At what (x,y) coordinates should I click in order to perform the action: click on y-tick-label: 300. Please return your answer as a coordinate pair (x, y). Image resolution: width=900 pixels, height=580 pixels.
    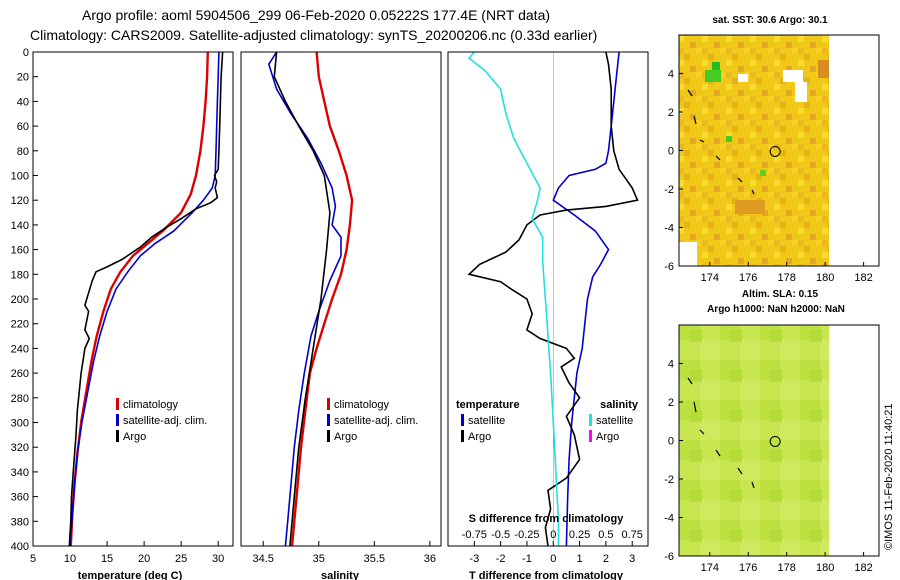
    Looking at the image, I should click on (20, 424).